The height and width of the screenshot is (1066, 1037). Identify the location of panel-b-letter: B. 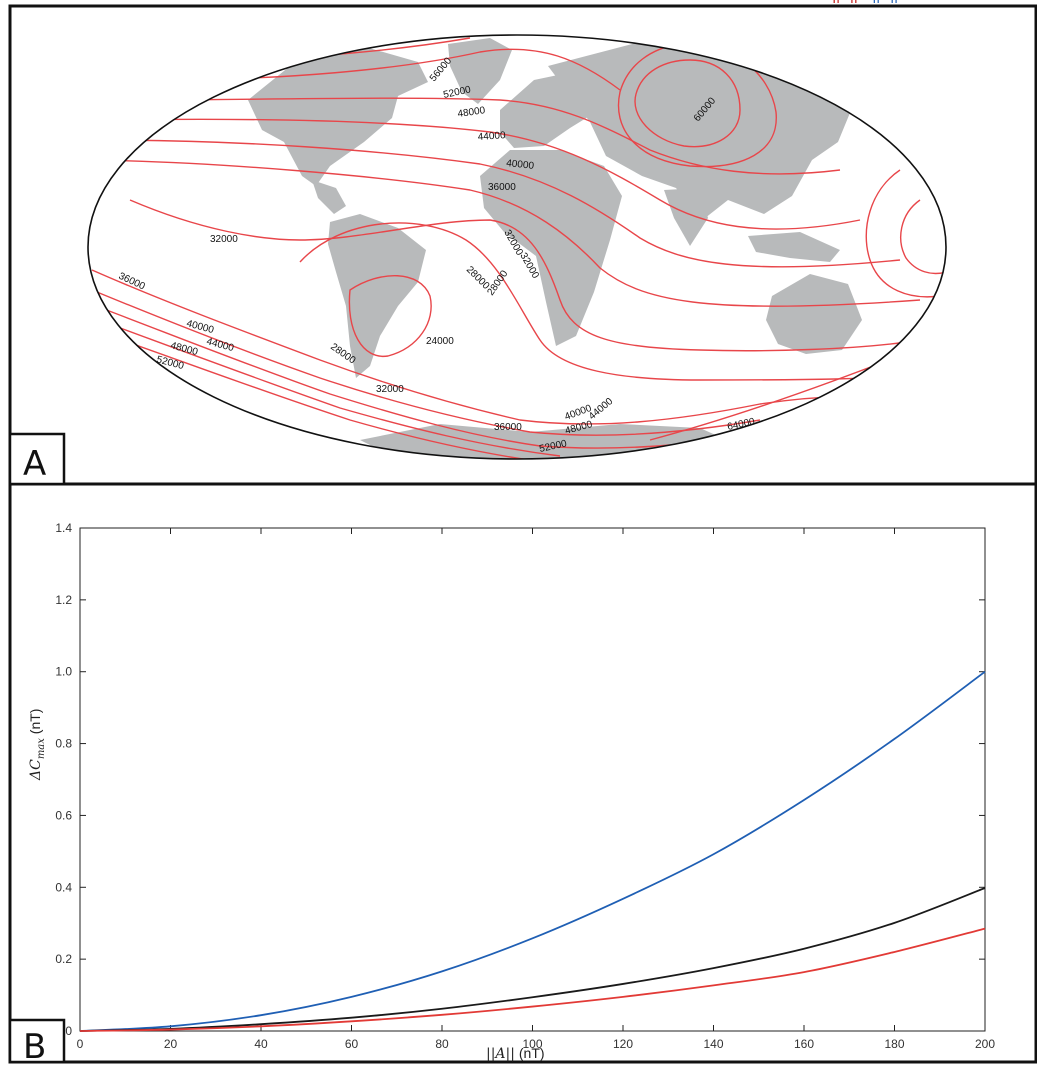
(34, 1046).